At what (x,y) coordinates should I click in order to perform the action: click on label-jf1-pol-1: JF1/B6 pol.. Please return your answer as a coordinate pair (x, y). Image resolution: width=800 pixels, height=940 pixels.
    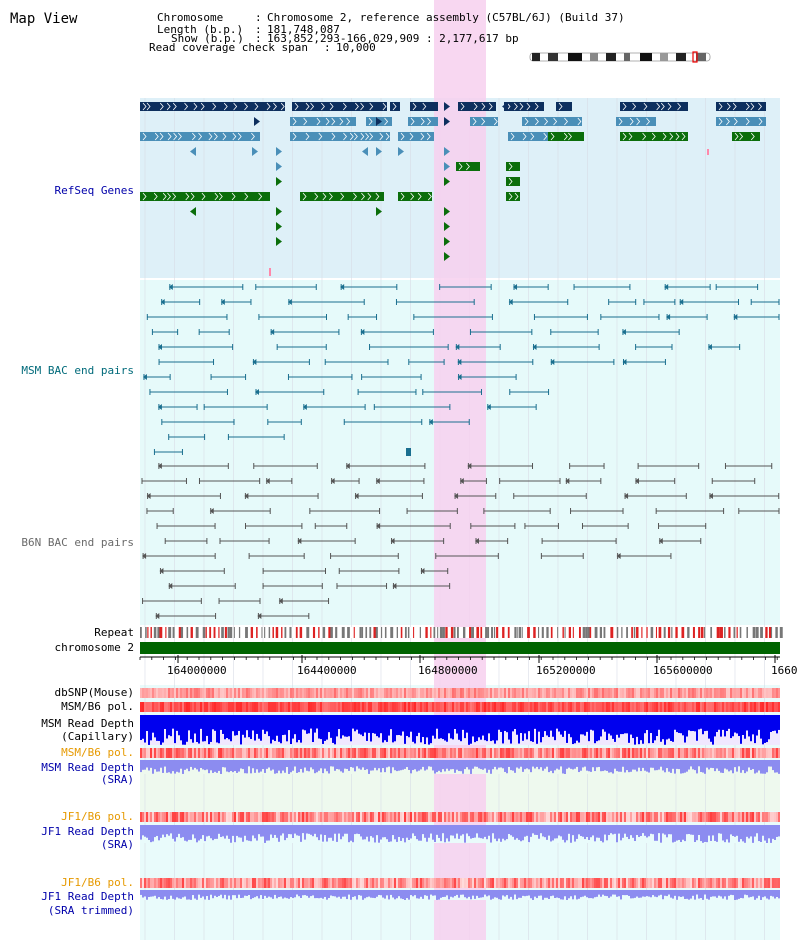
    Looking at the image, I should click on (97, 816).